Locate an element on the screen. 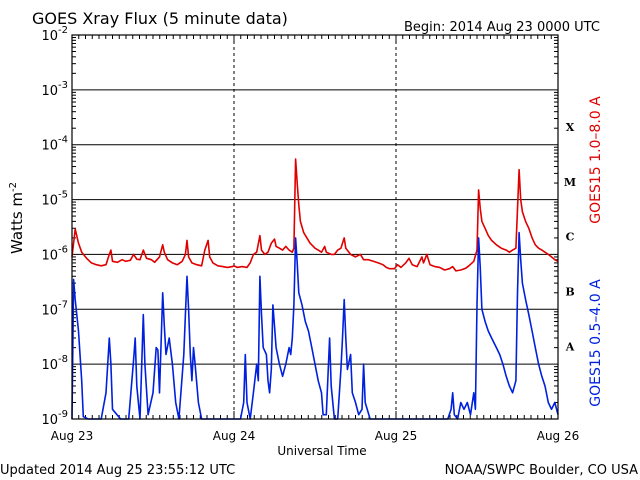 The width and height of the screenshot is (640, 480). y-axis-label: Watts m-2 is located at coordinates (17, 218).